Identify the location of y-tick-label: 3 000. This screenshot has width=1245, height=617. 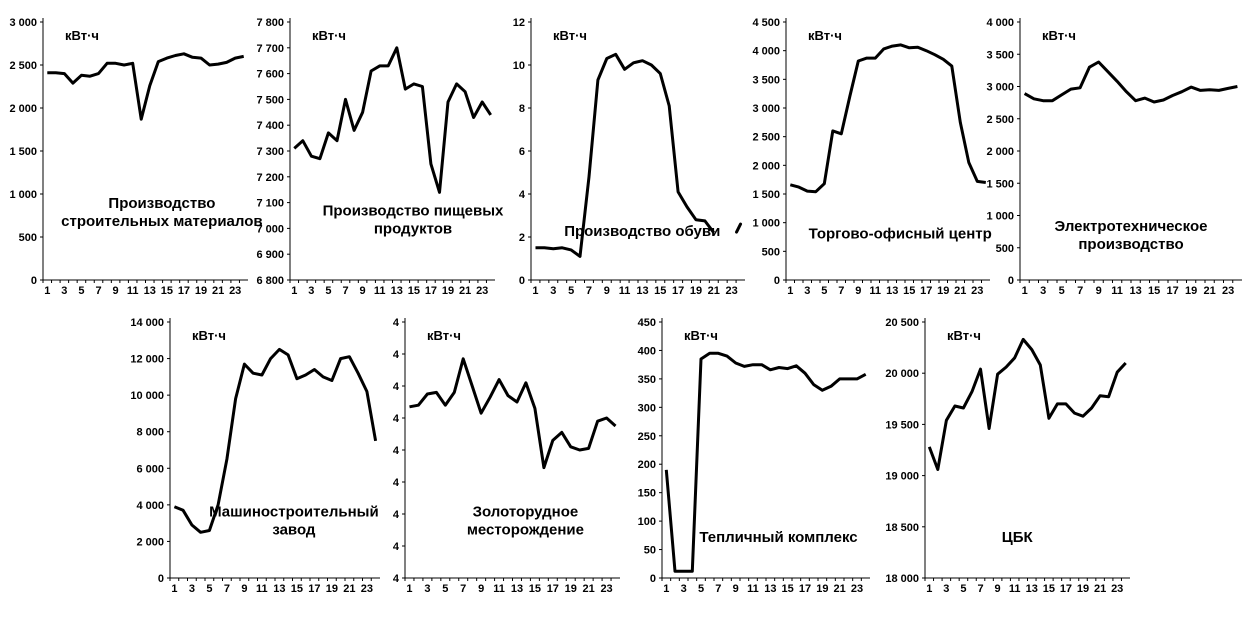
(1000, 88).